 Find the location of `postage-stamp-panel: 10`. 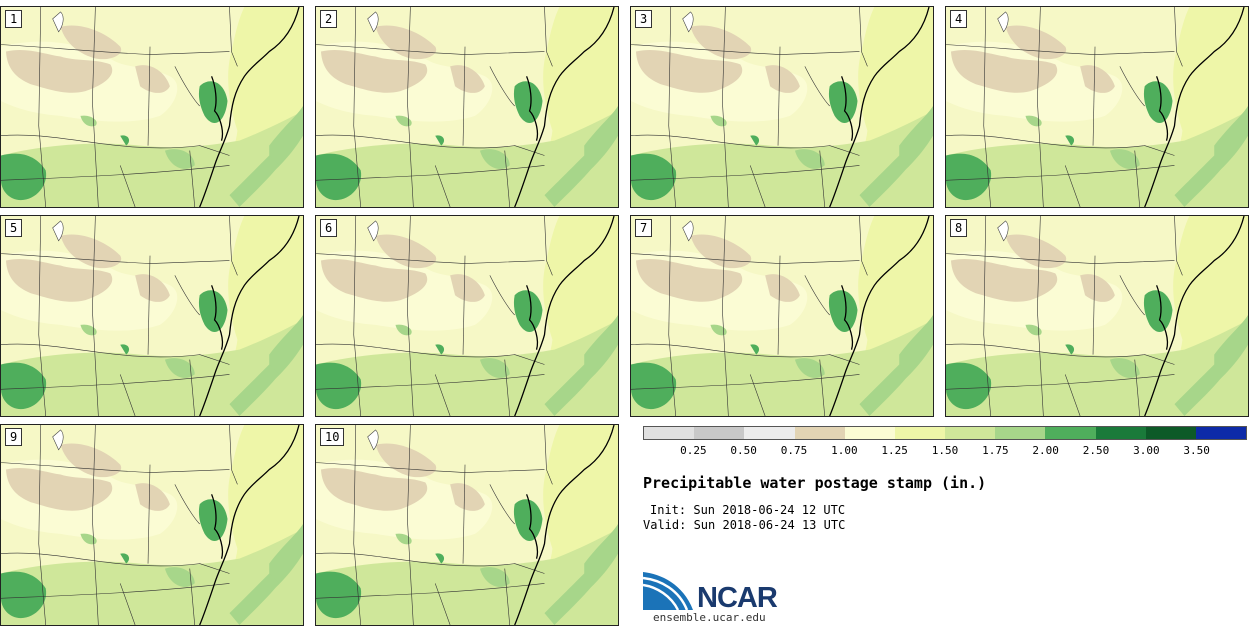

postage-stamp-panel: 10 is located at coordinates (467, 525).